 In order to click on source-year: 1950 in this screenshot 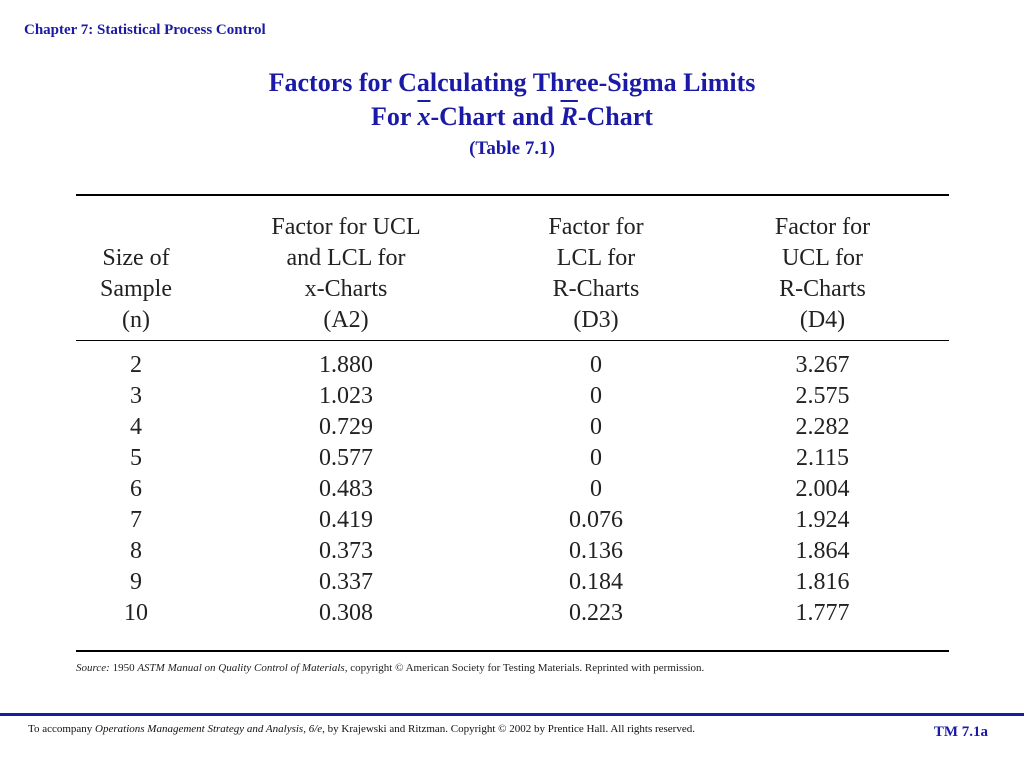, I will do `click(123, 668)`.